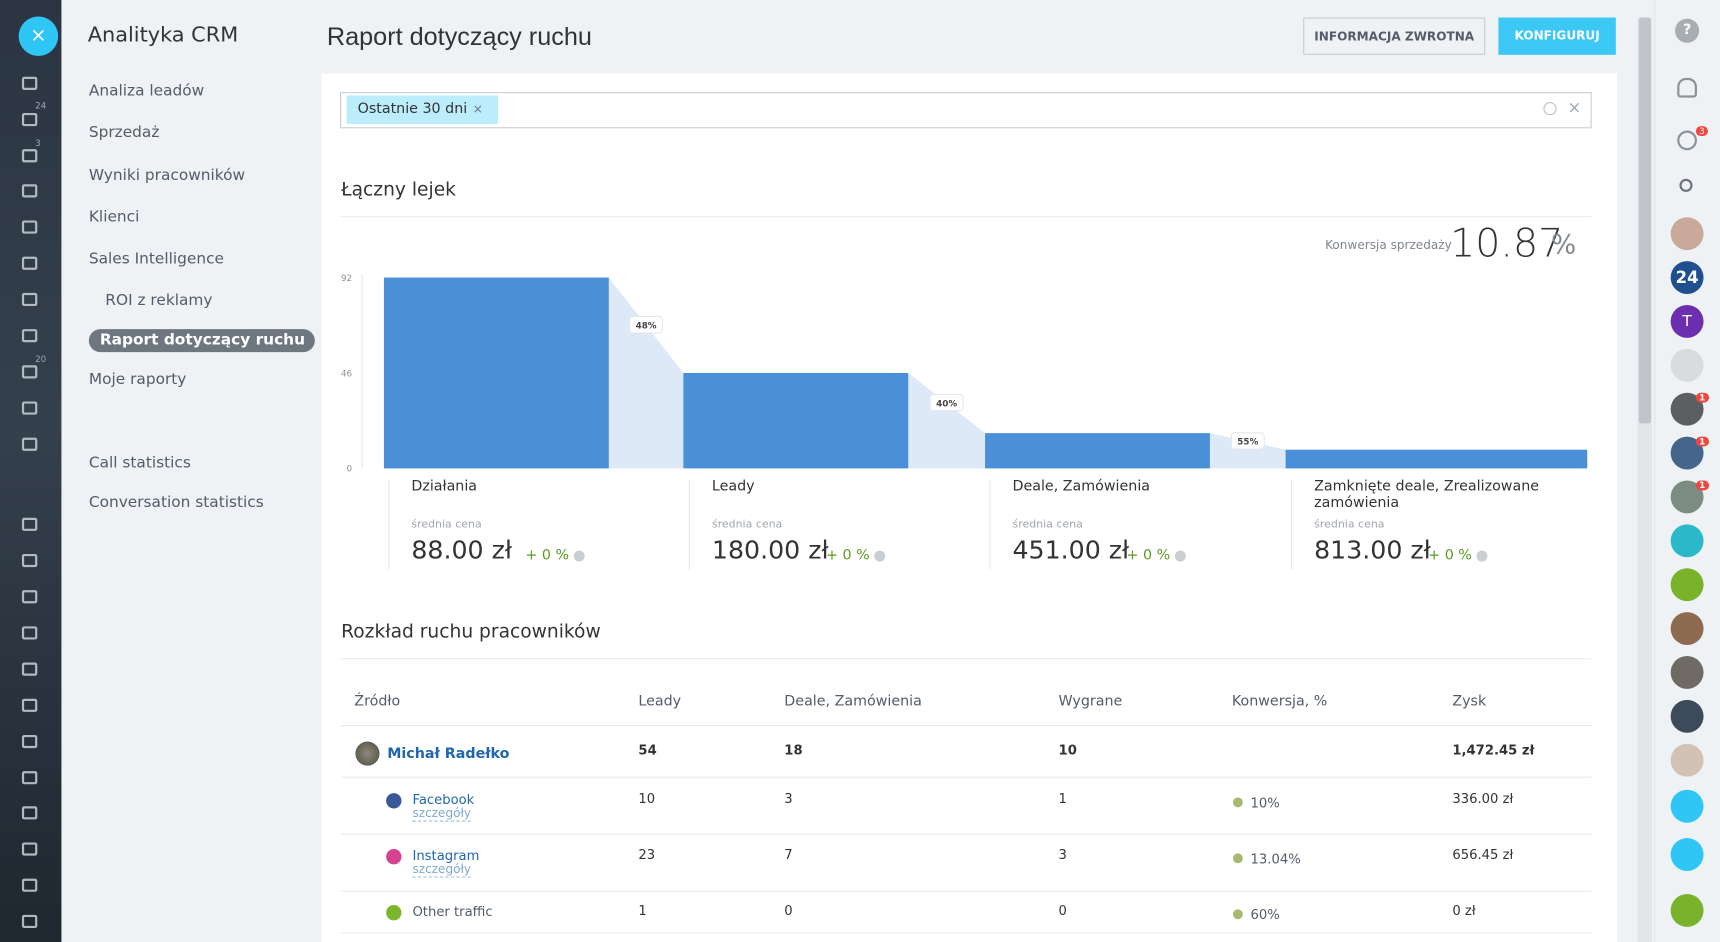 The width and height of the screenshot is (1720, 942). What do you see at coordinates (1557, 36) in the screenshot?
I see `configure-button: KONFIGURUJ` at bounding box center [1557, 36].